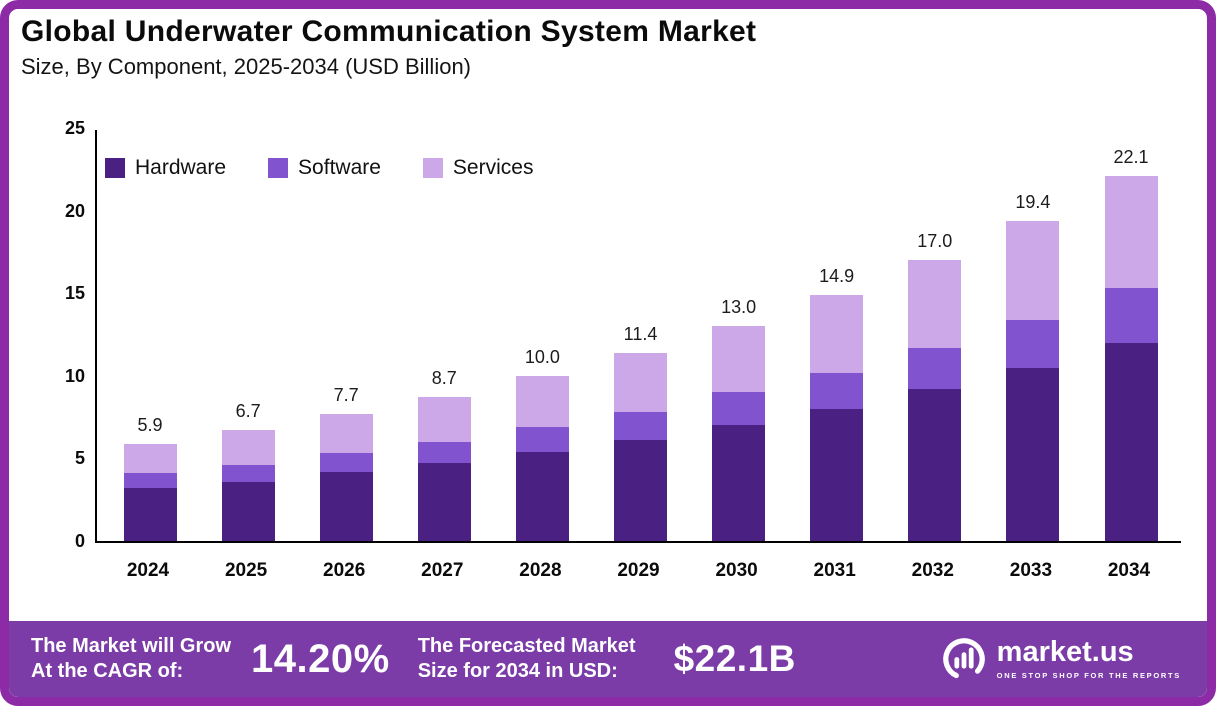 The image size is (1216, 706). I want to click on bar-total-label: 8.7, so click(444, 378).